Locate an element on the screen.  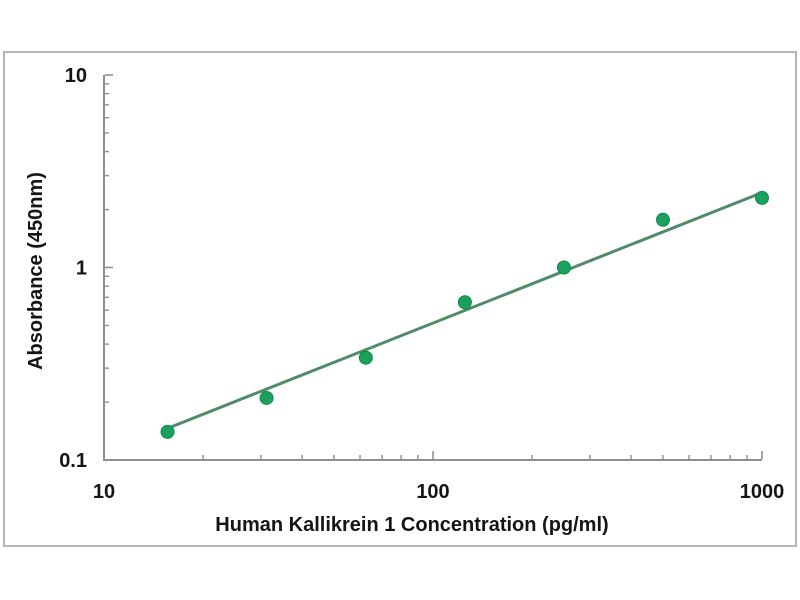
x-tick-label: 1000 is located at coordinates (762, 492).